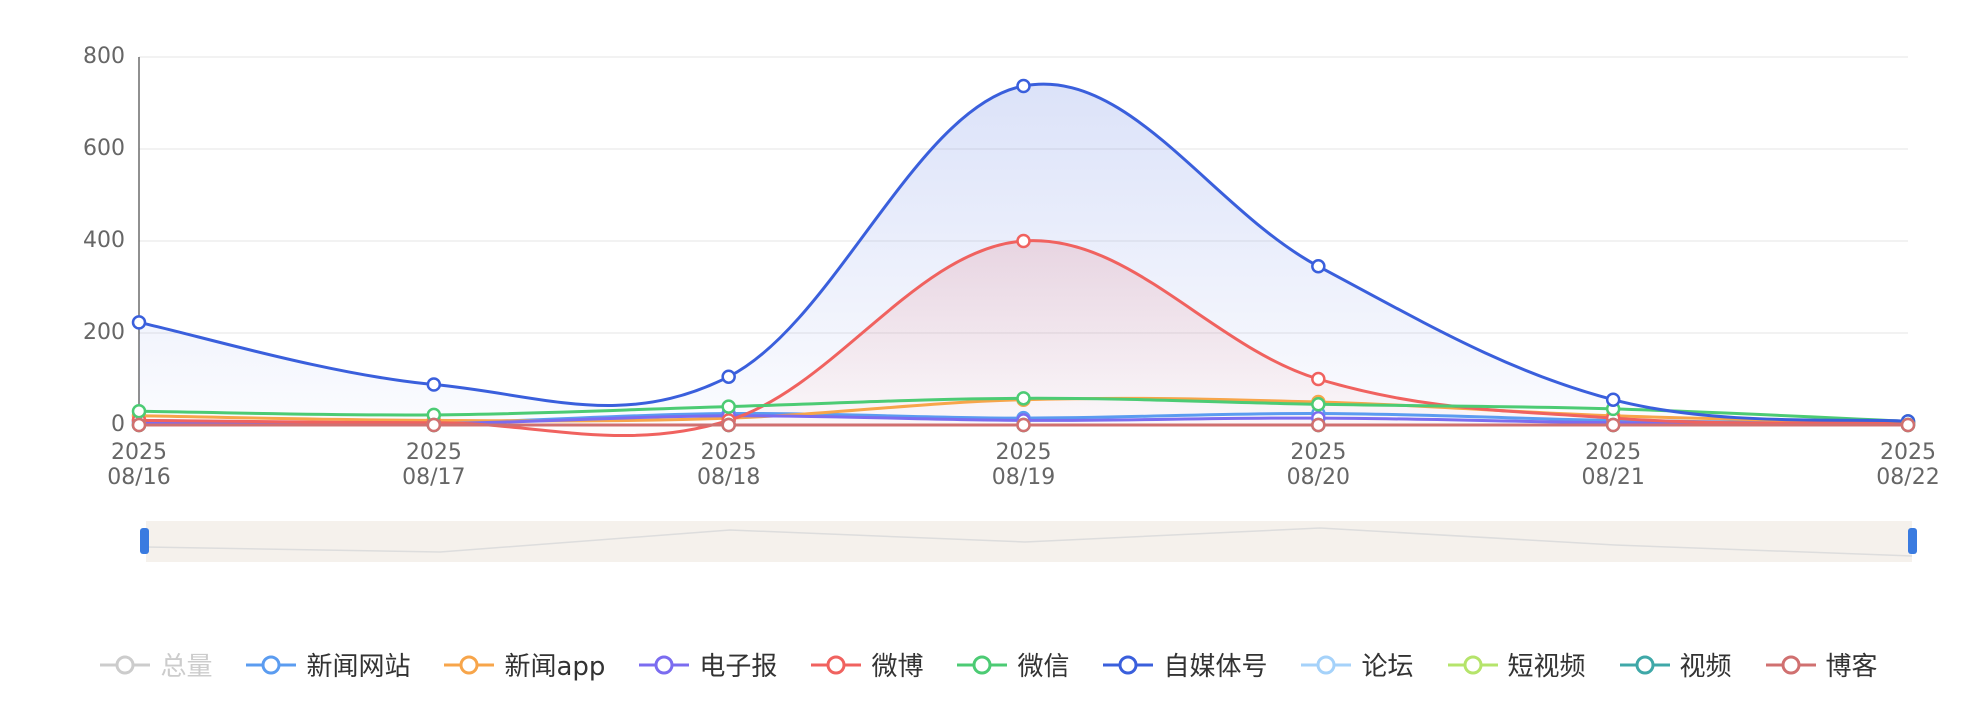 The image size is (1978, 716). Describe the element at coordinates (144, 541) in the screenshot. I see `zoom-handle-left` at that location.